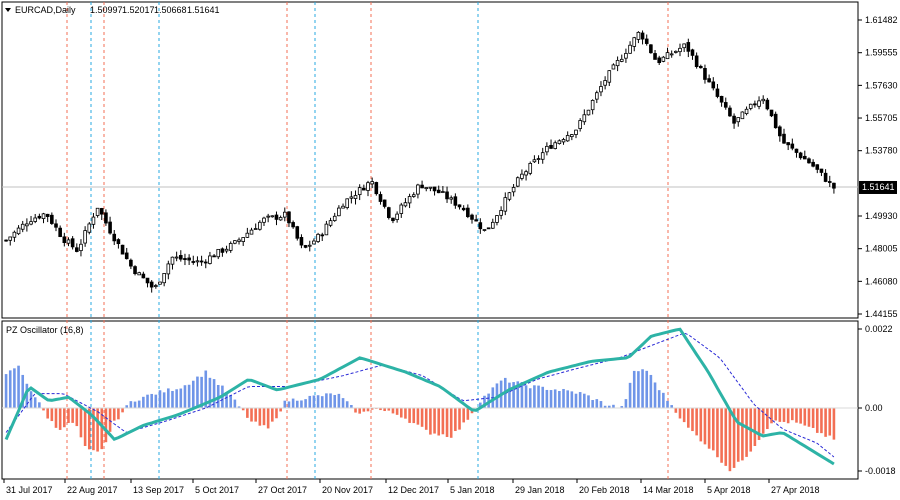  Describe the element at coordinates (92, 490) in the screenshot. I see `time-axis-label: 22 Aug 2017` at that location.